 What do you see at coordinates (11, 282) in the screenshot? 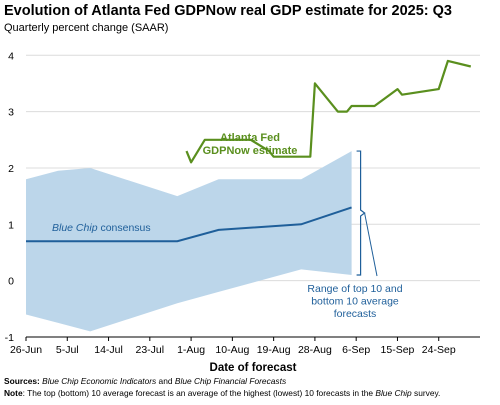
I see `y-tick-label: 0` at bounding box center [11, 282].